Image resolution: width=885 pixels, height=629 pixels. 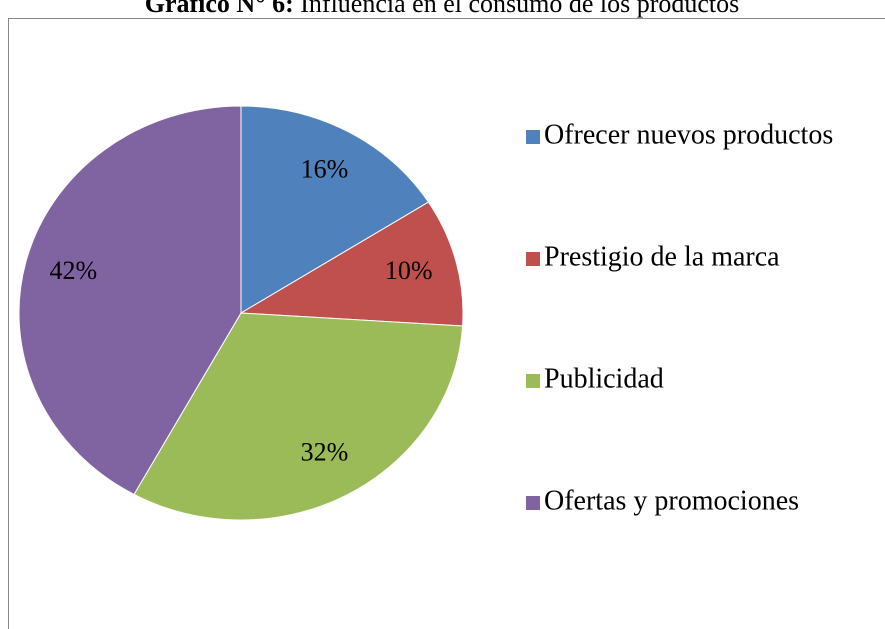 I want to click on legend-label: Prestigio de la marca, so click(x=662, y=256).